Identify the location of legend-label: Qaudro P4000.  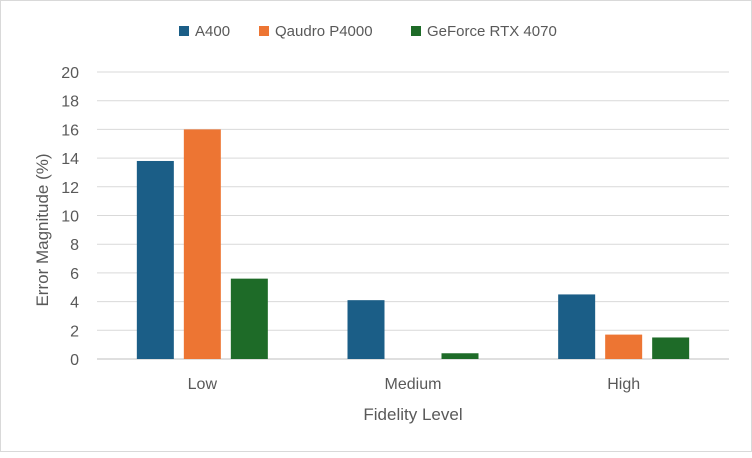
(324, 31).